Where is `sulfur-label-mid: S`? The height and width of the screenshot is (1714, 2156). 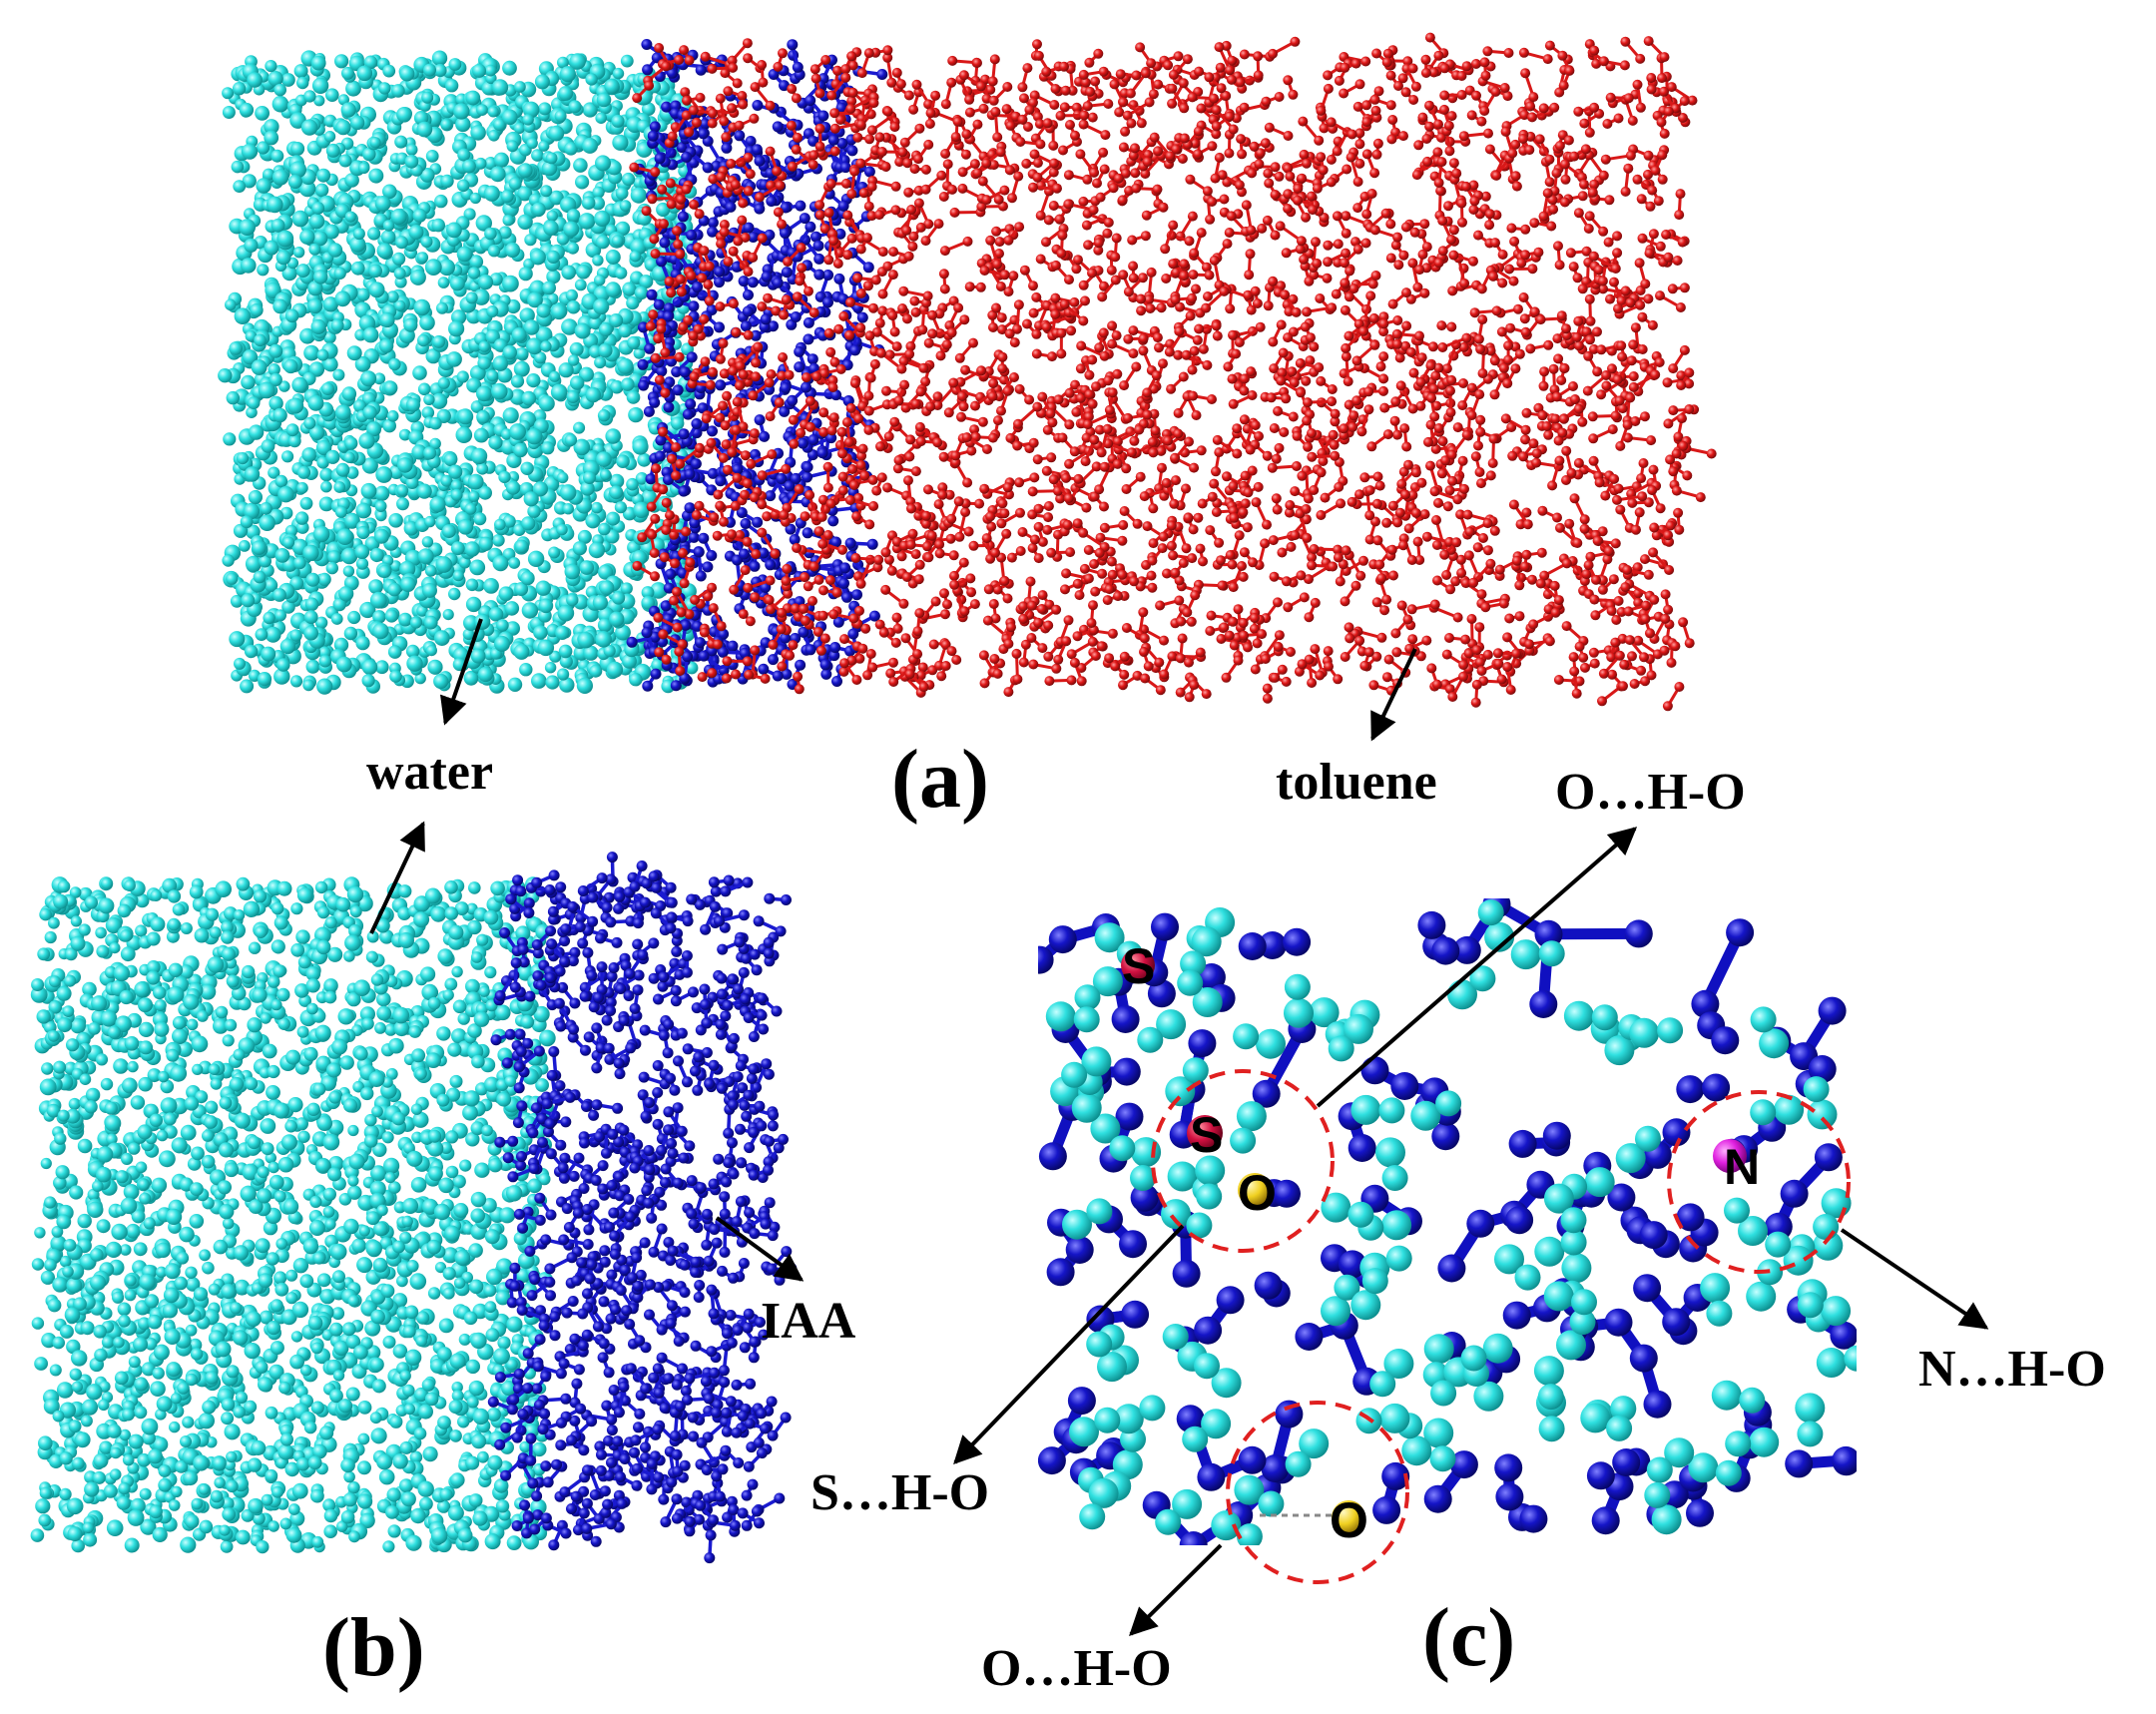
sulfur-label-mid: S is located at coordinates (1206, 1135).